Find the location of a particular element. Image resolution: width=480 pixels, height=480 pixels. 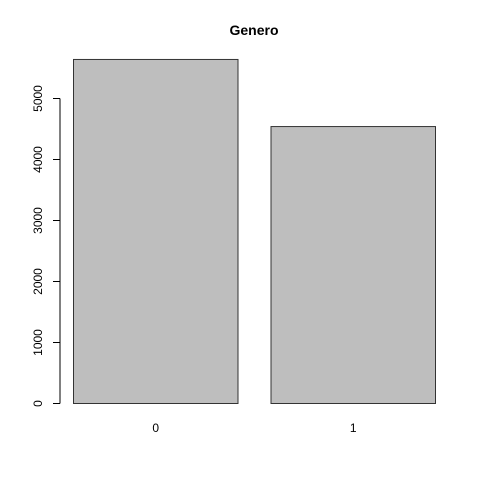

x-tick-label: 0 is located at coordinates (155, 428).